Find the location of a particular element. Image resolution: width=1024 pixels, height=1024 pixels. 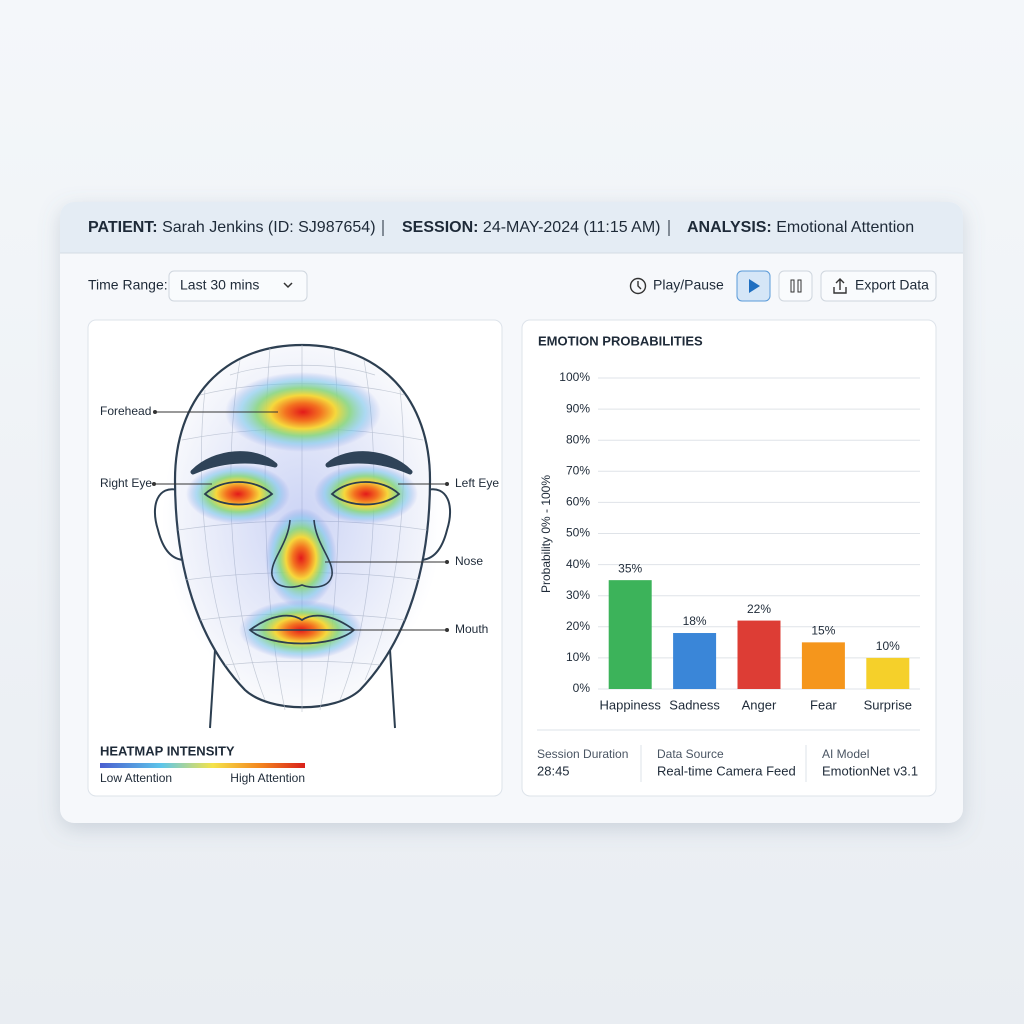

face-illustration is located at coordinates (302, 534).